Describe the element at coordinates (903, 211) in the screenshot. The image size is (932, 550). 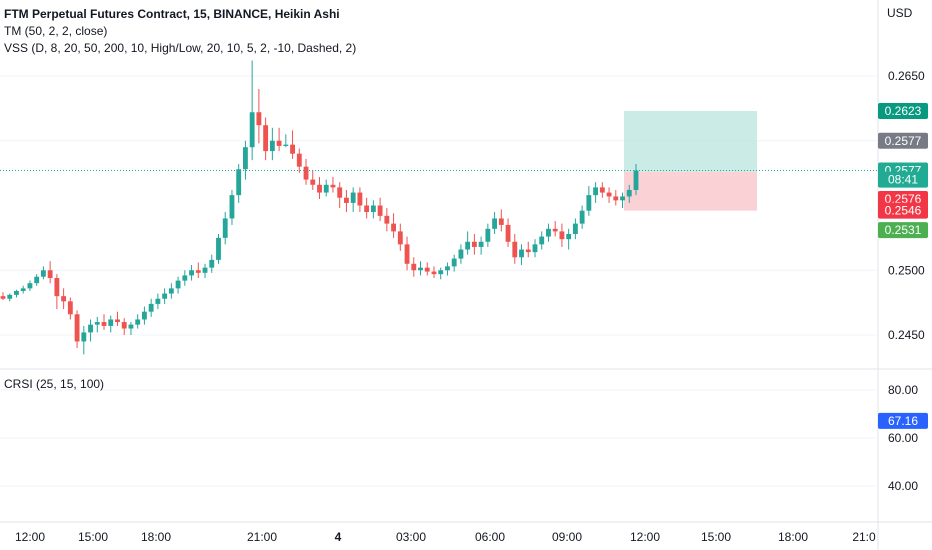
I see `price-badge-label: 0.2546` at that location.